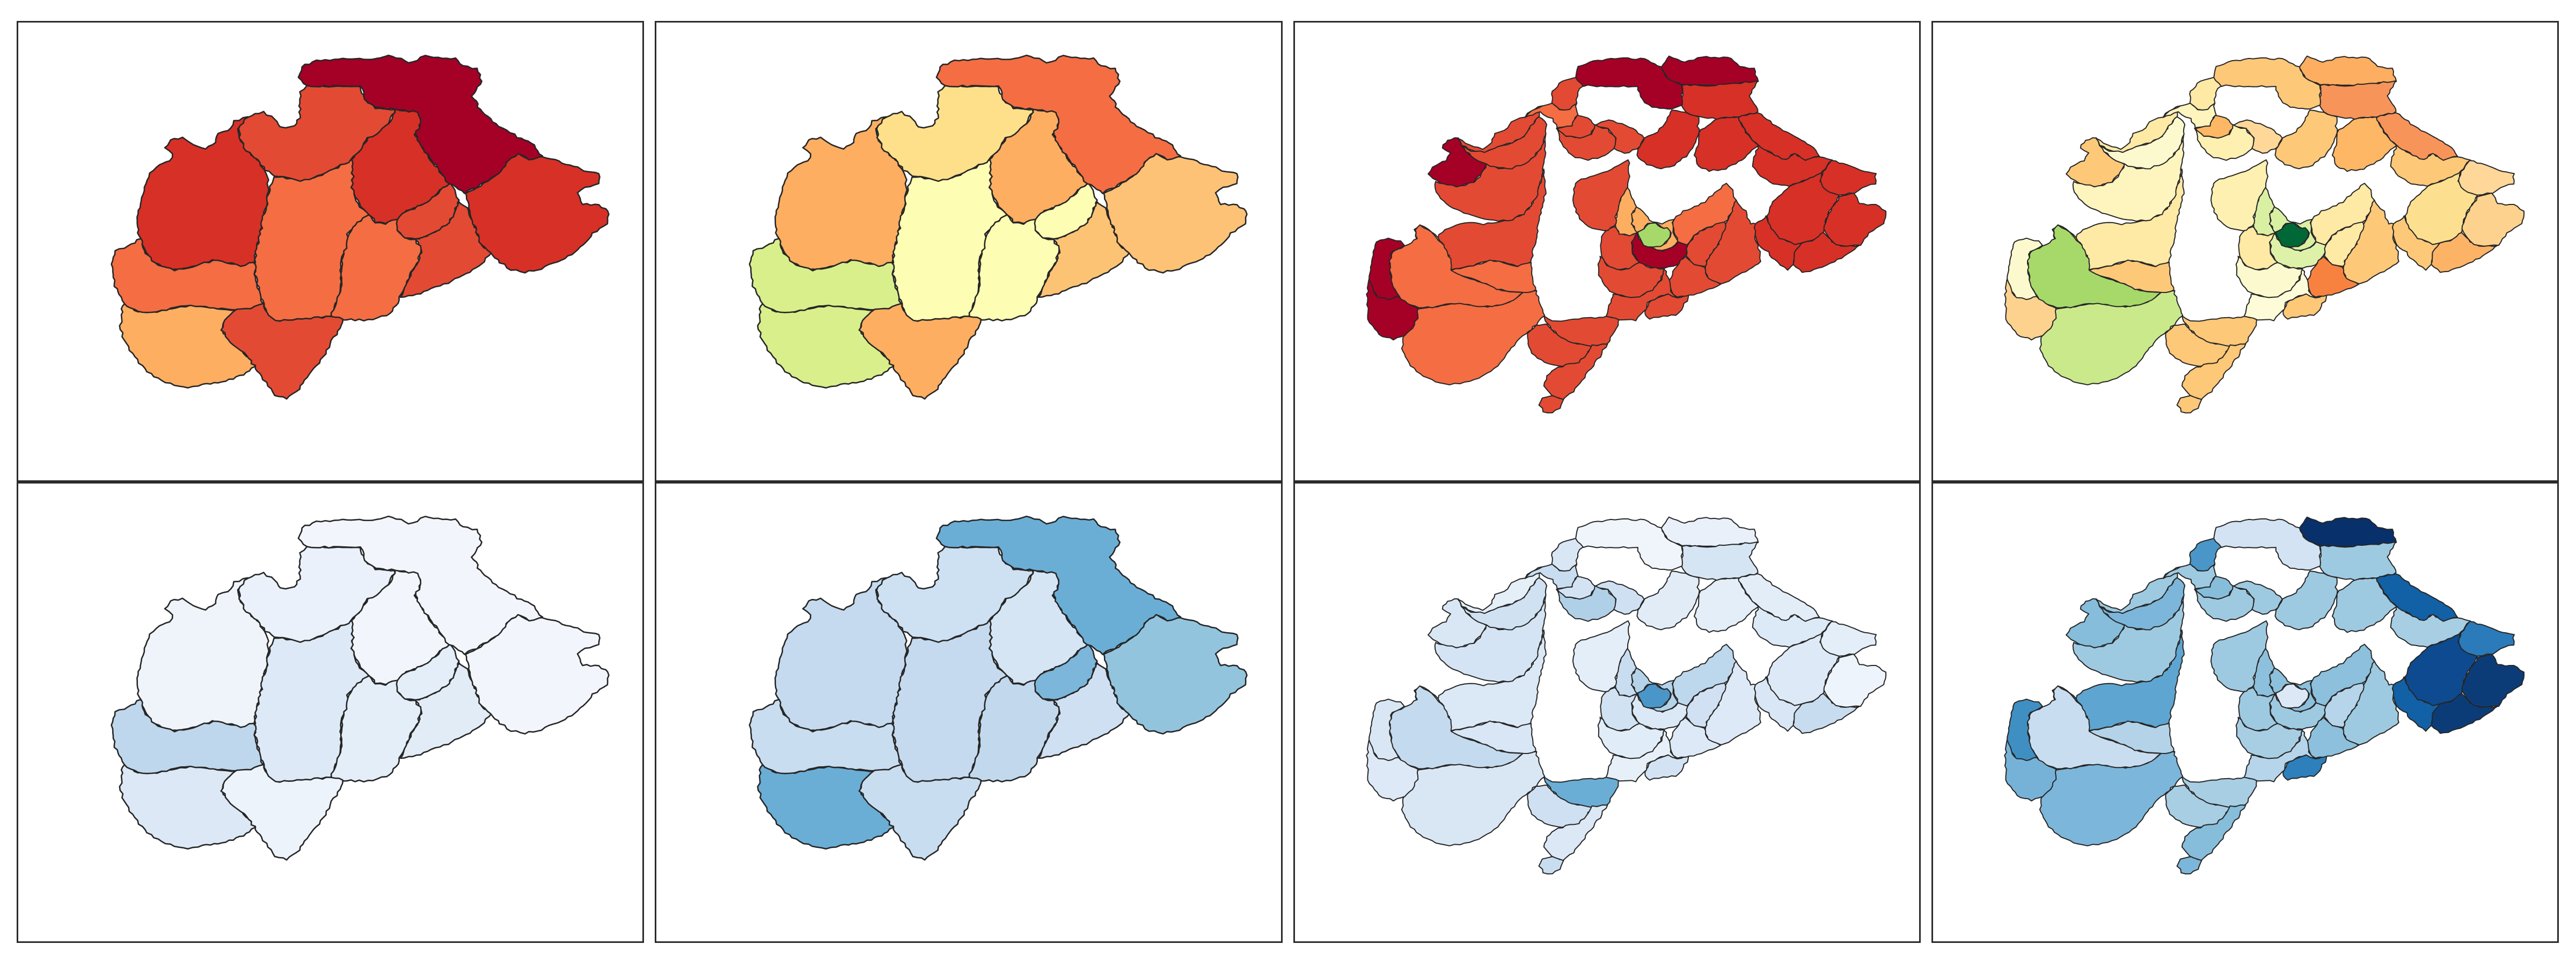  I want to click on province-kenedougou, so click(2025, 269).